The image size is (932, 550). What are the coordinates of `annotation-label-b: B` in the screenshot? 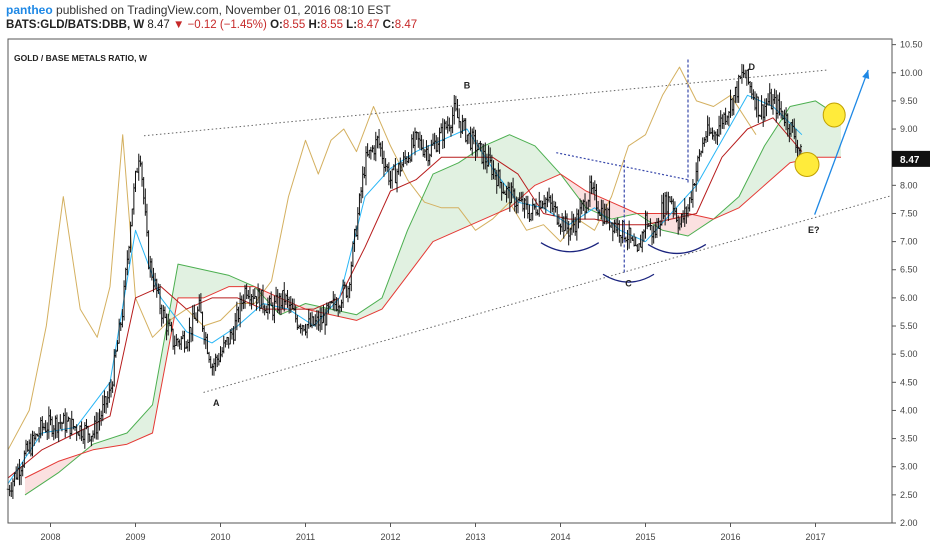 It's located at (467, 86).